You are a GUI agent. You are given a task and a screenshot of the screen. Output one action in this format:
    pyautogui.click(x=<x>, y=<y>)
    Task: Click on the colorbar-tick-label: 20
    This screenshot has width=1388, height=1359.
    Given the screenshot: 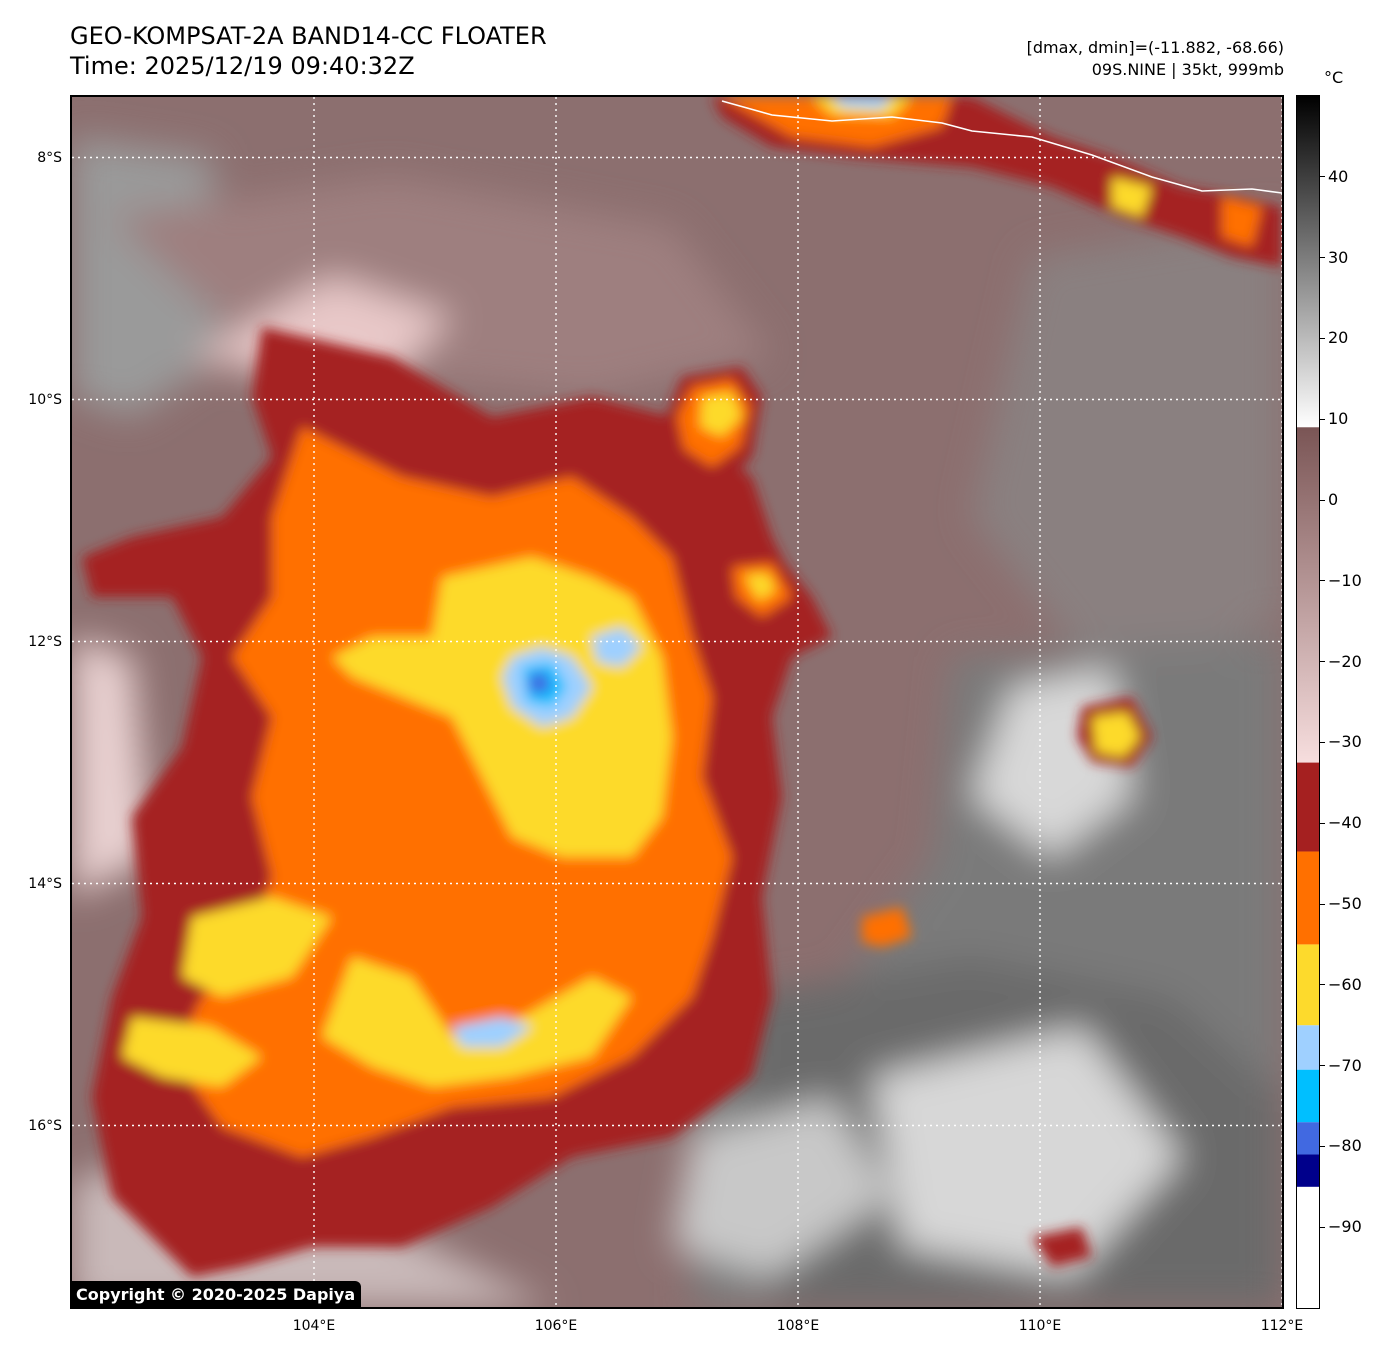 What is the action you would take?
    pyautogui.click(x=1338, y=338)
    